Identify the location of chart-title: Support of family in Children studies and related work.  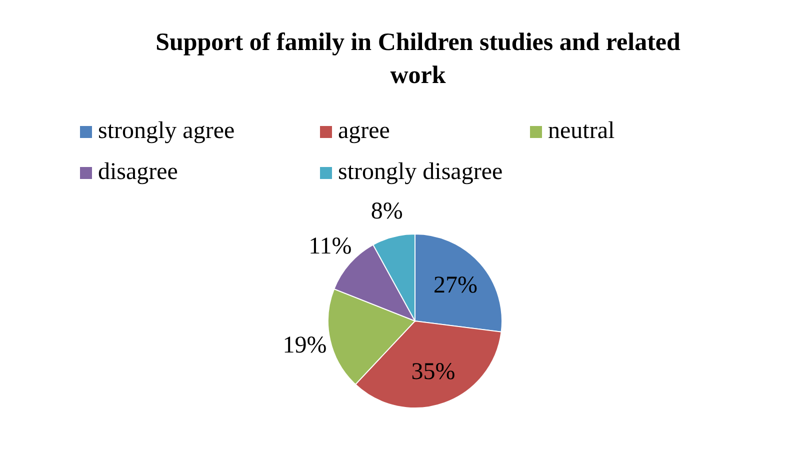
(418, 59).